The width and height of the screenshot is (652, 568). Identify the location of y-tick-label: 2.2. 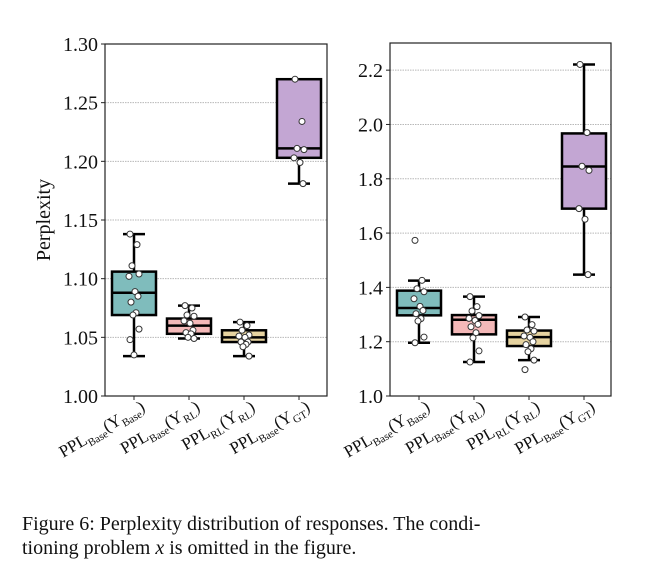
(370, 71).